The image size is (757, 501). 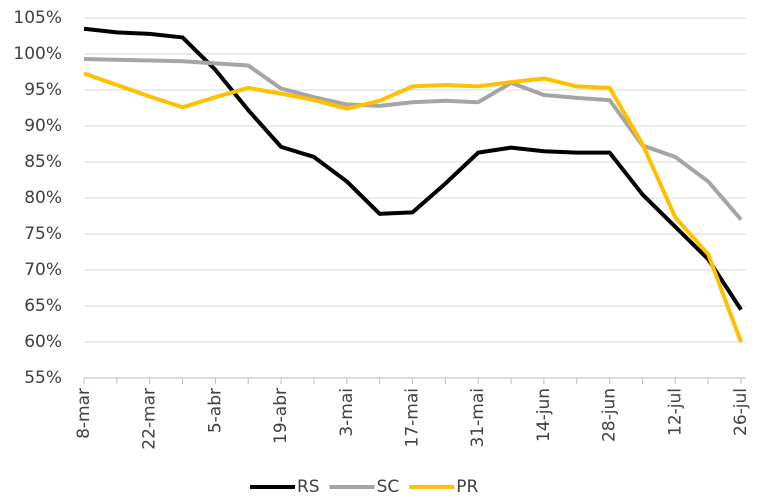 I want to click on y-tick-label: 75%, so click(x=43, y=234).